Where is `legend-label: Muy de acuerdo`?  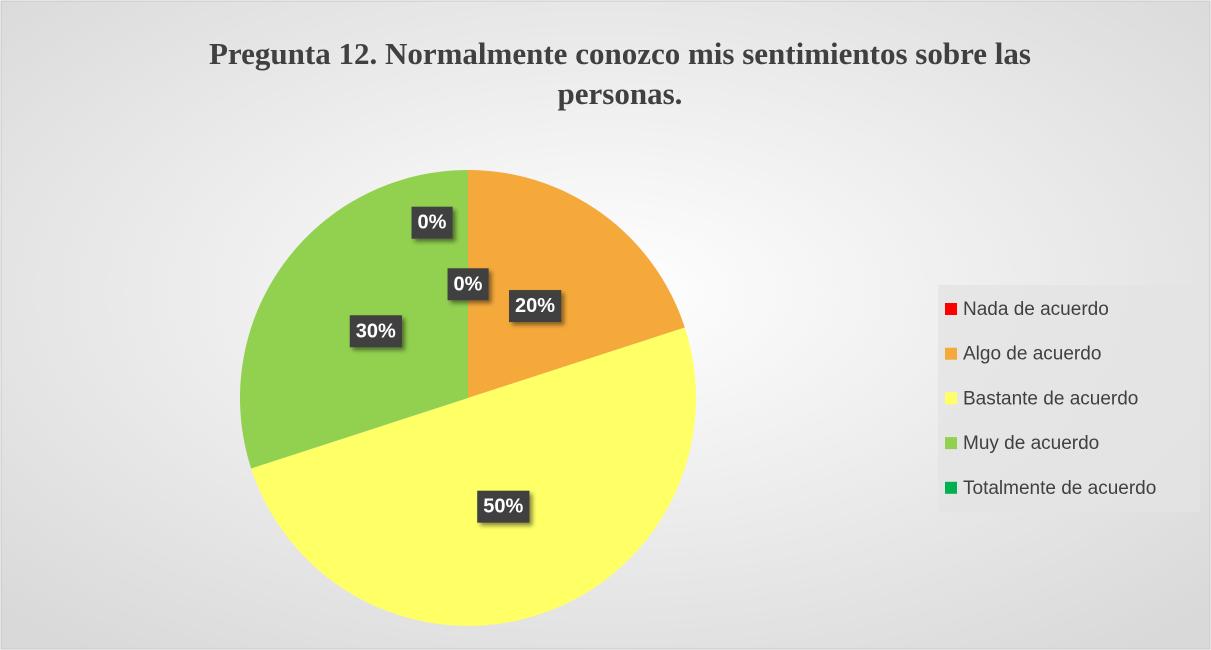 legend-label: Muy de acuerdo is located at coordinates (1031, 443).